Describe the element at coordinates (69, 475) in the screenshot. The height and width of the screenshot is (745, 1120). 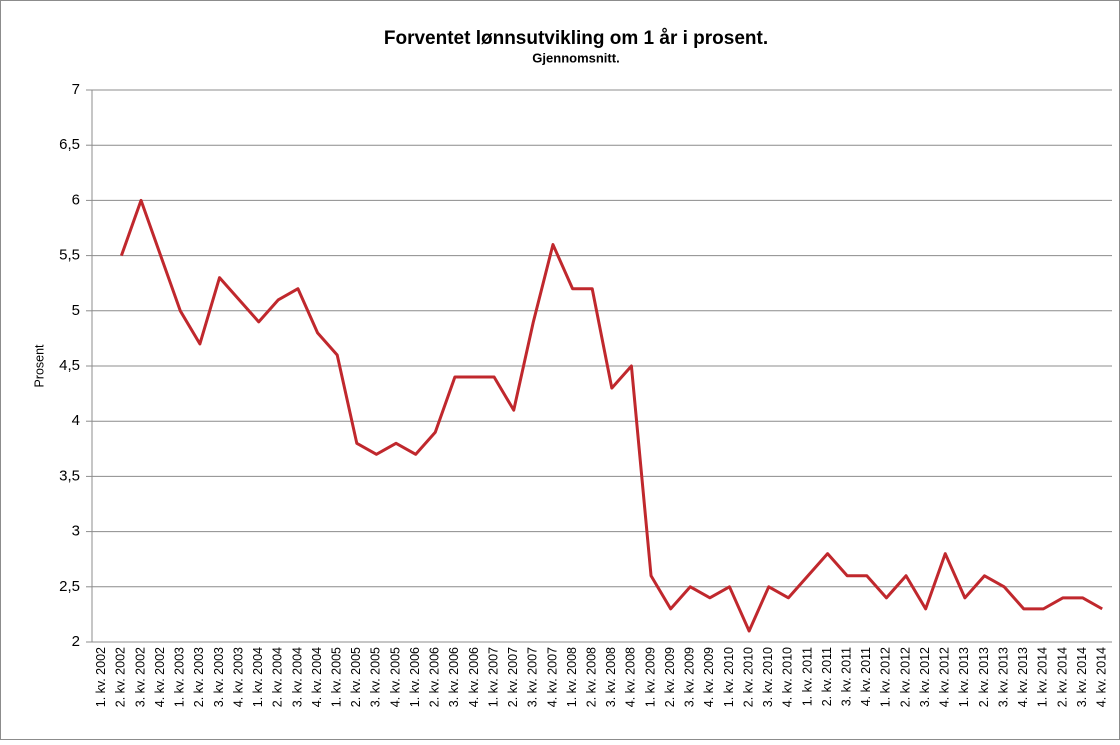
I see `y-tick-label: 3,5` at that location.